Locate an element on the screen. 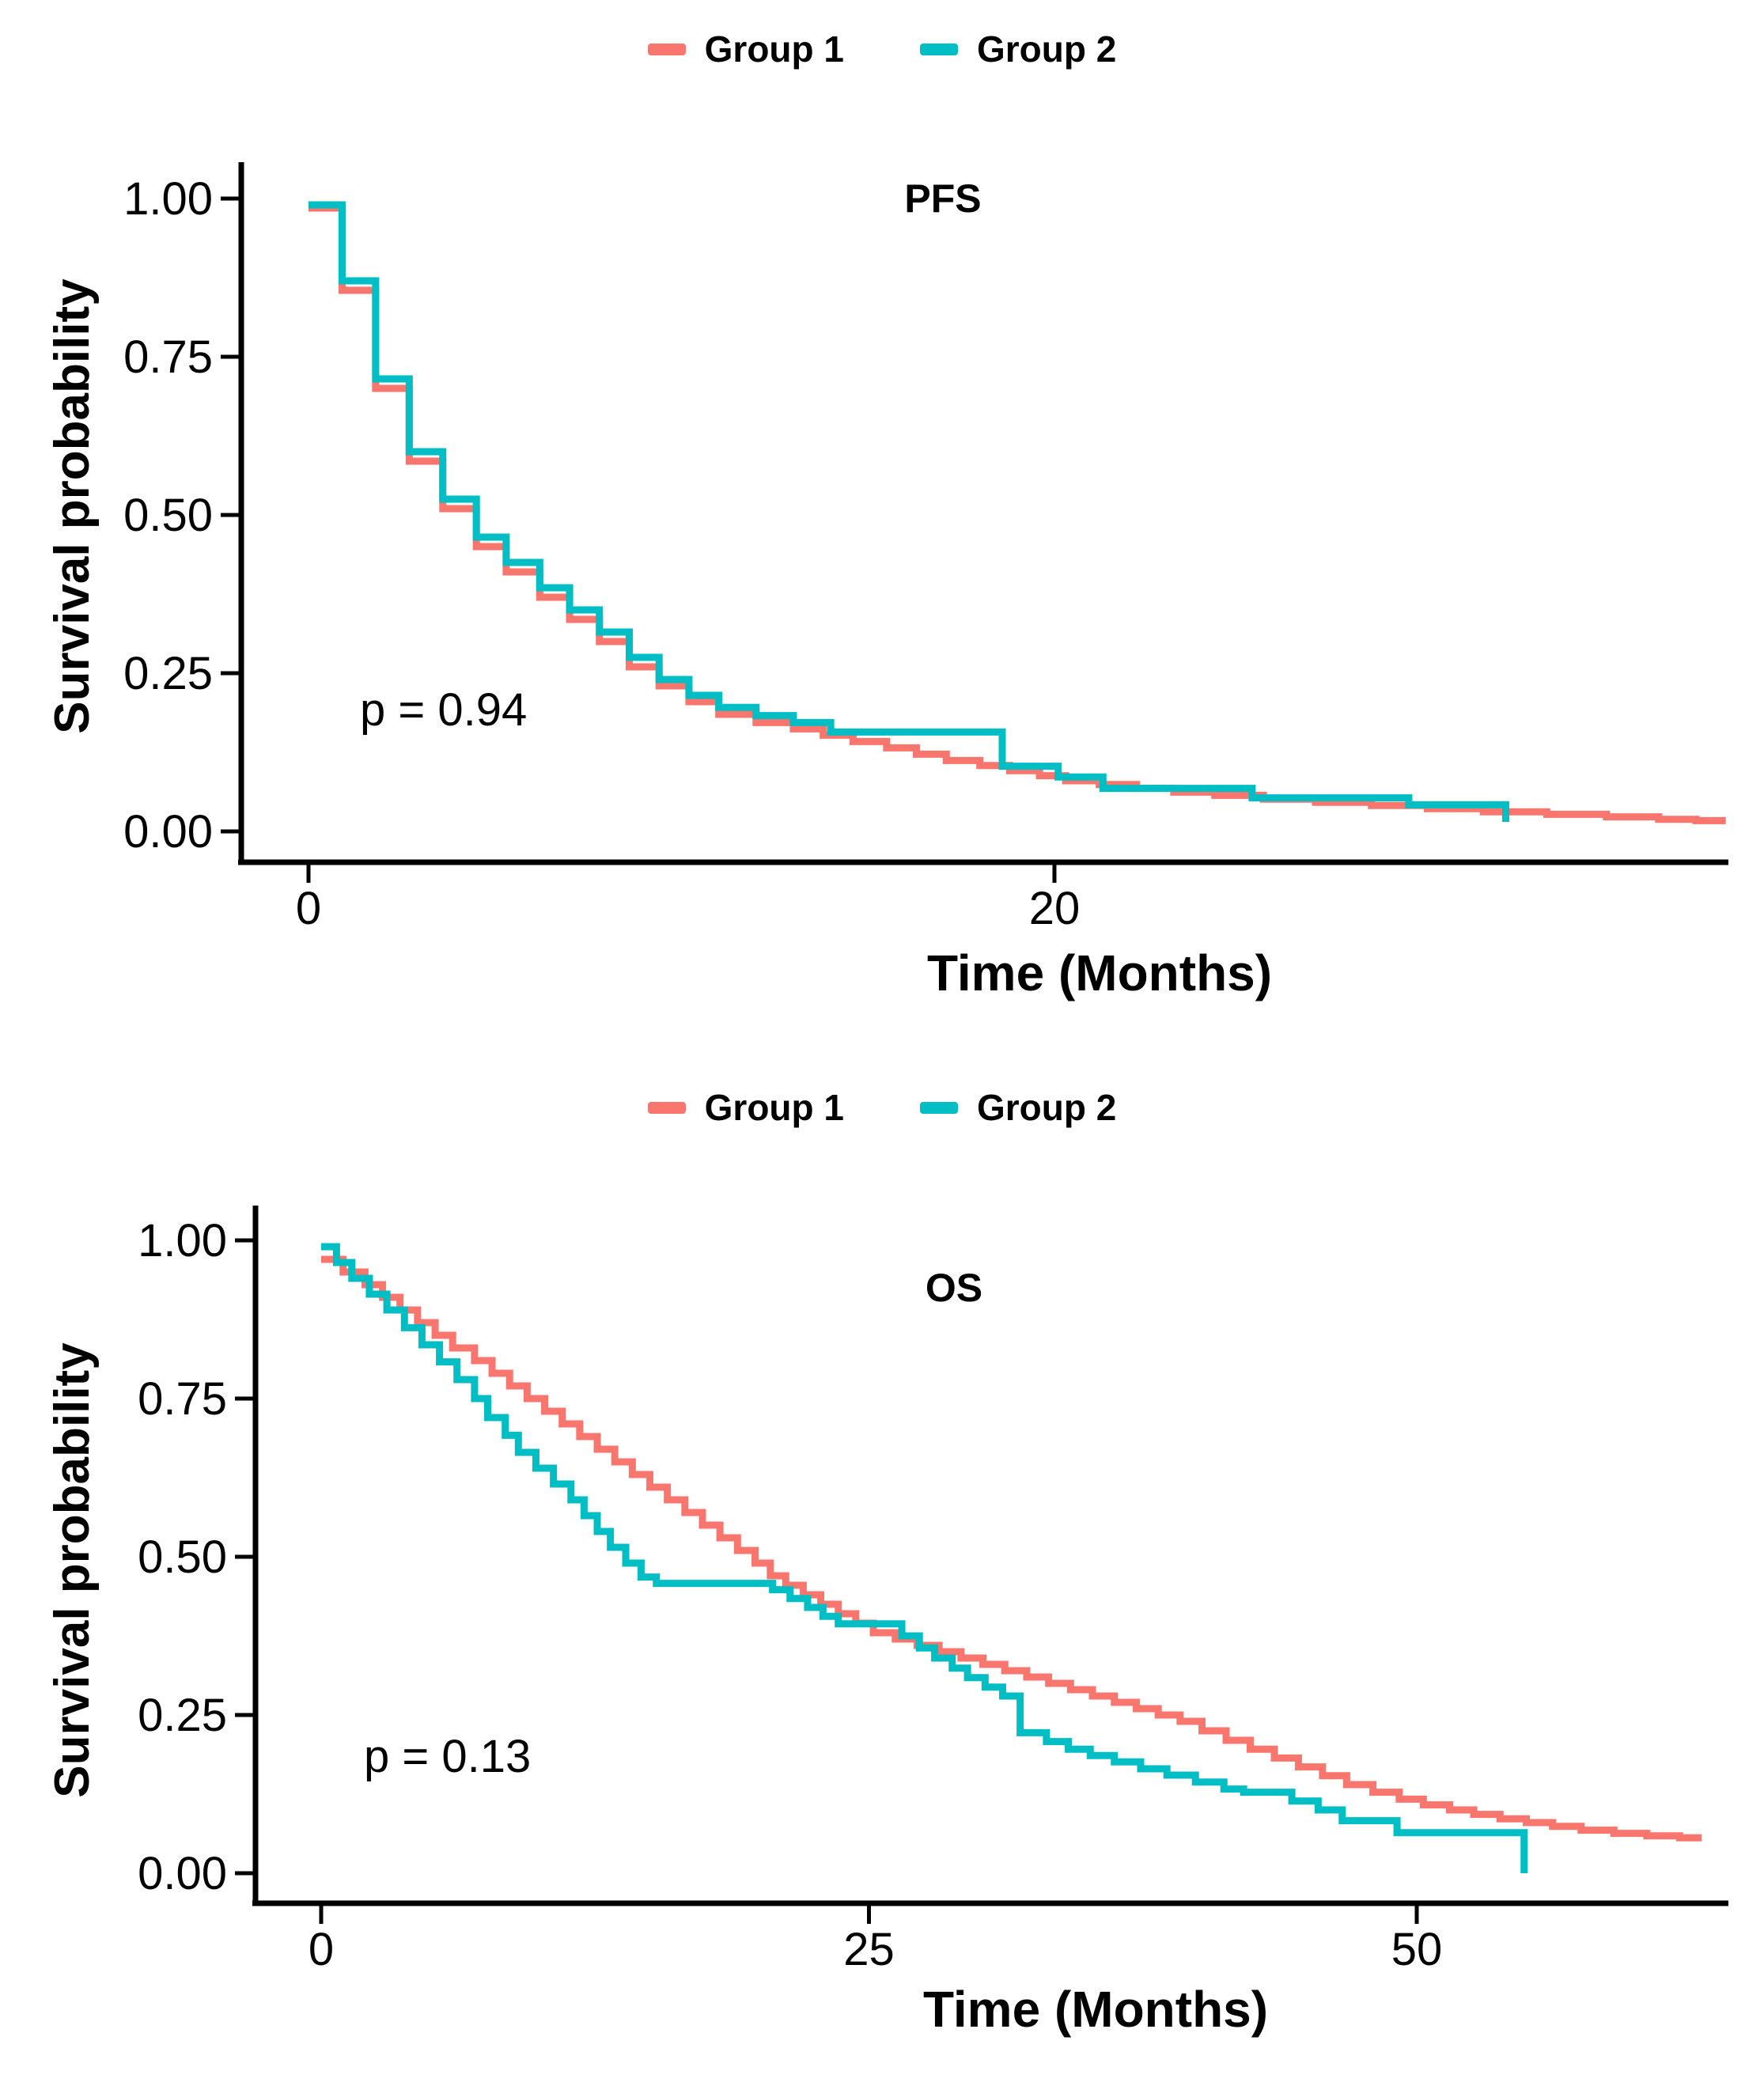 Image resolution: width=1764 pixels, height=2086 pixels. y-tick-label-os: 0.75 is located at coordinates (182, 1399).